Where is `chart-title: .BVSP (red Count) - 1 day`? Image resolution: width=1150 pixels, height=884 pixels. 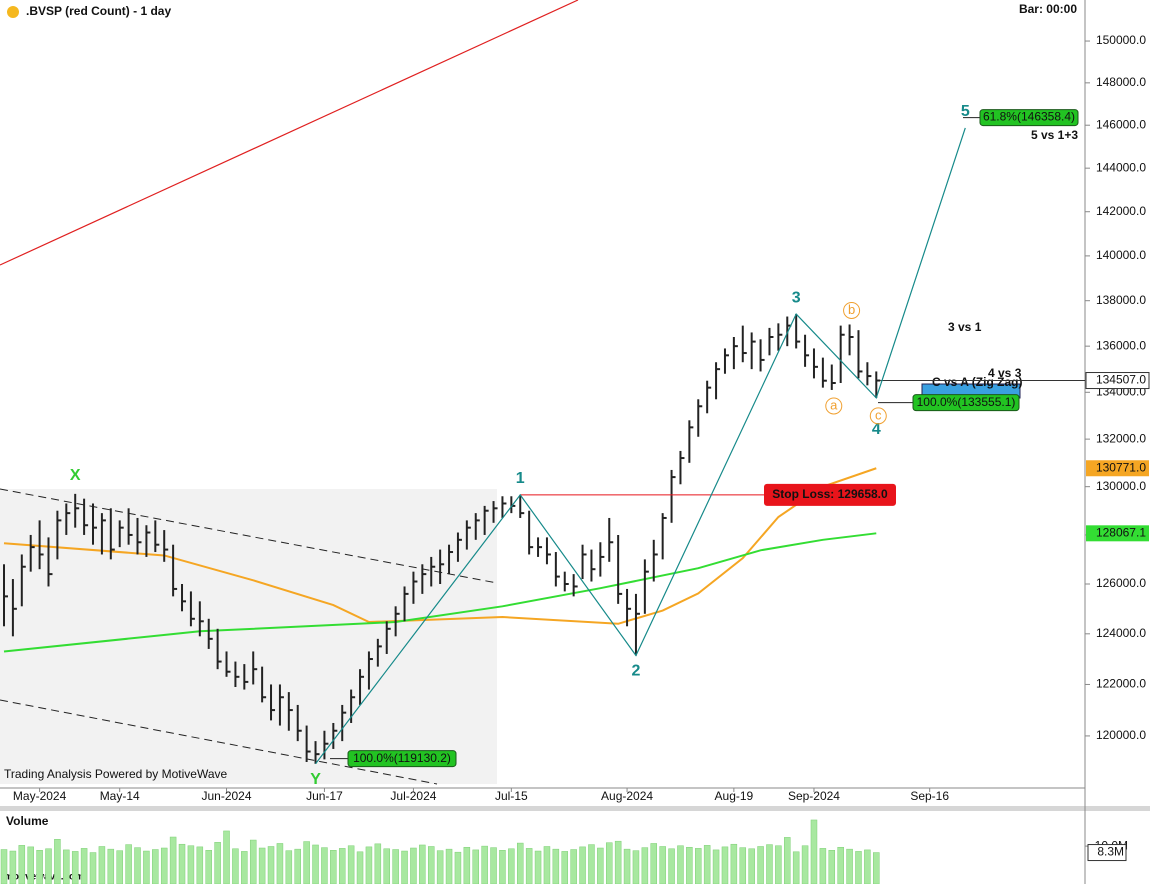 chart-title: .BVSP (red Count) - 1 day is located at coordinates (98, 11).